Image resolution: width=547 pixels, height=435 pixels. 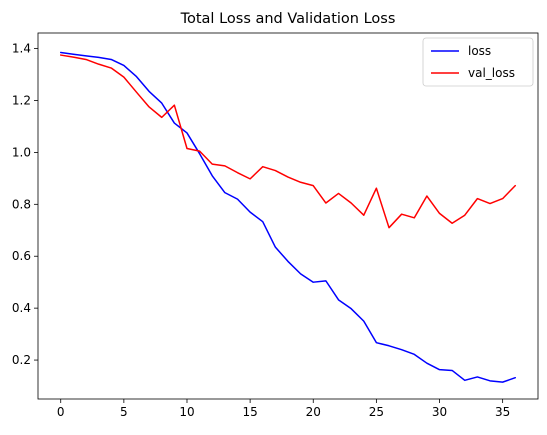 What do you see at coordinates (249, 412) in the screenshot?
I see `x-tick-label: 15` at bounding box center [249, 412].